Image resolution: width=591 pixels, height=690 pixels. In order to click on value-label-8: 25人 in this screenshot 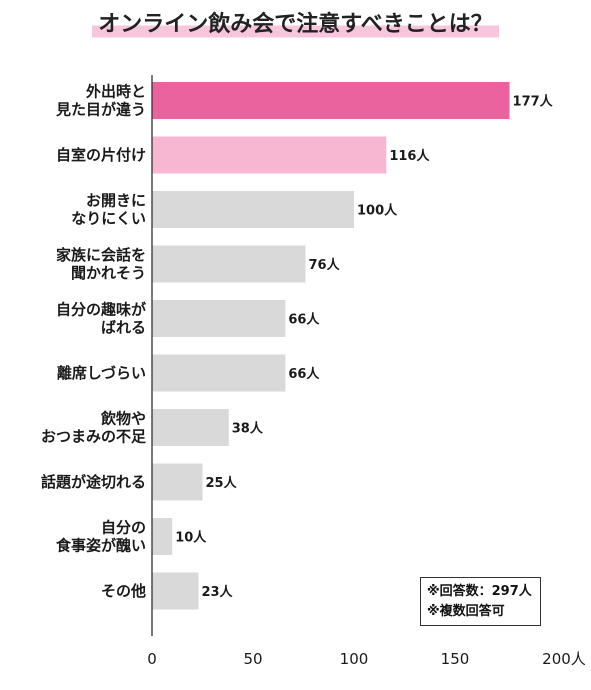, I will do `click(222, 483)`.